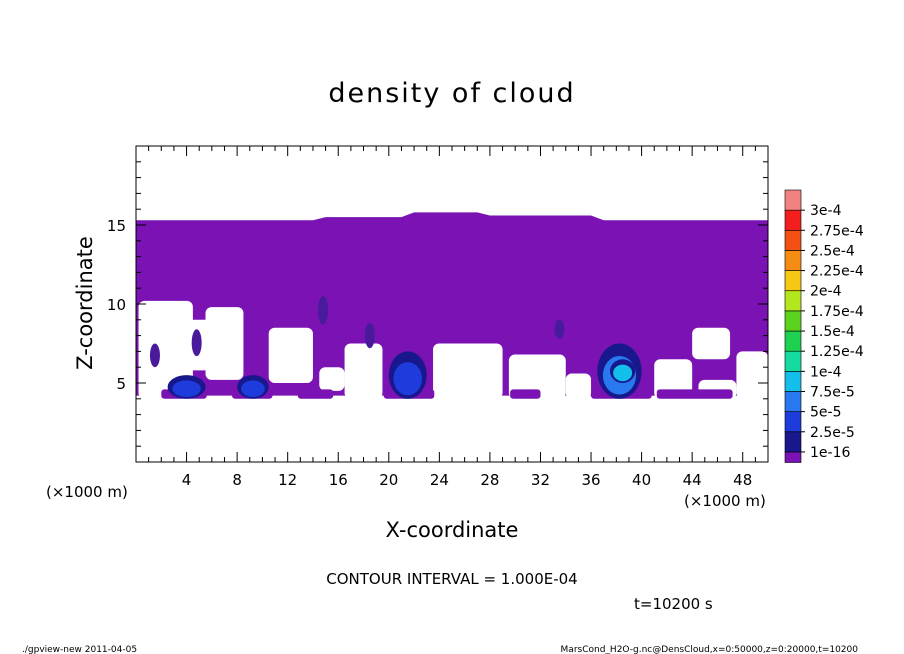 This screenshot has width=904, height=654. I want to click on x-tick-label: 40, so click(641, 480).